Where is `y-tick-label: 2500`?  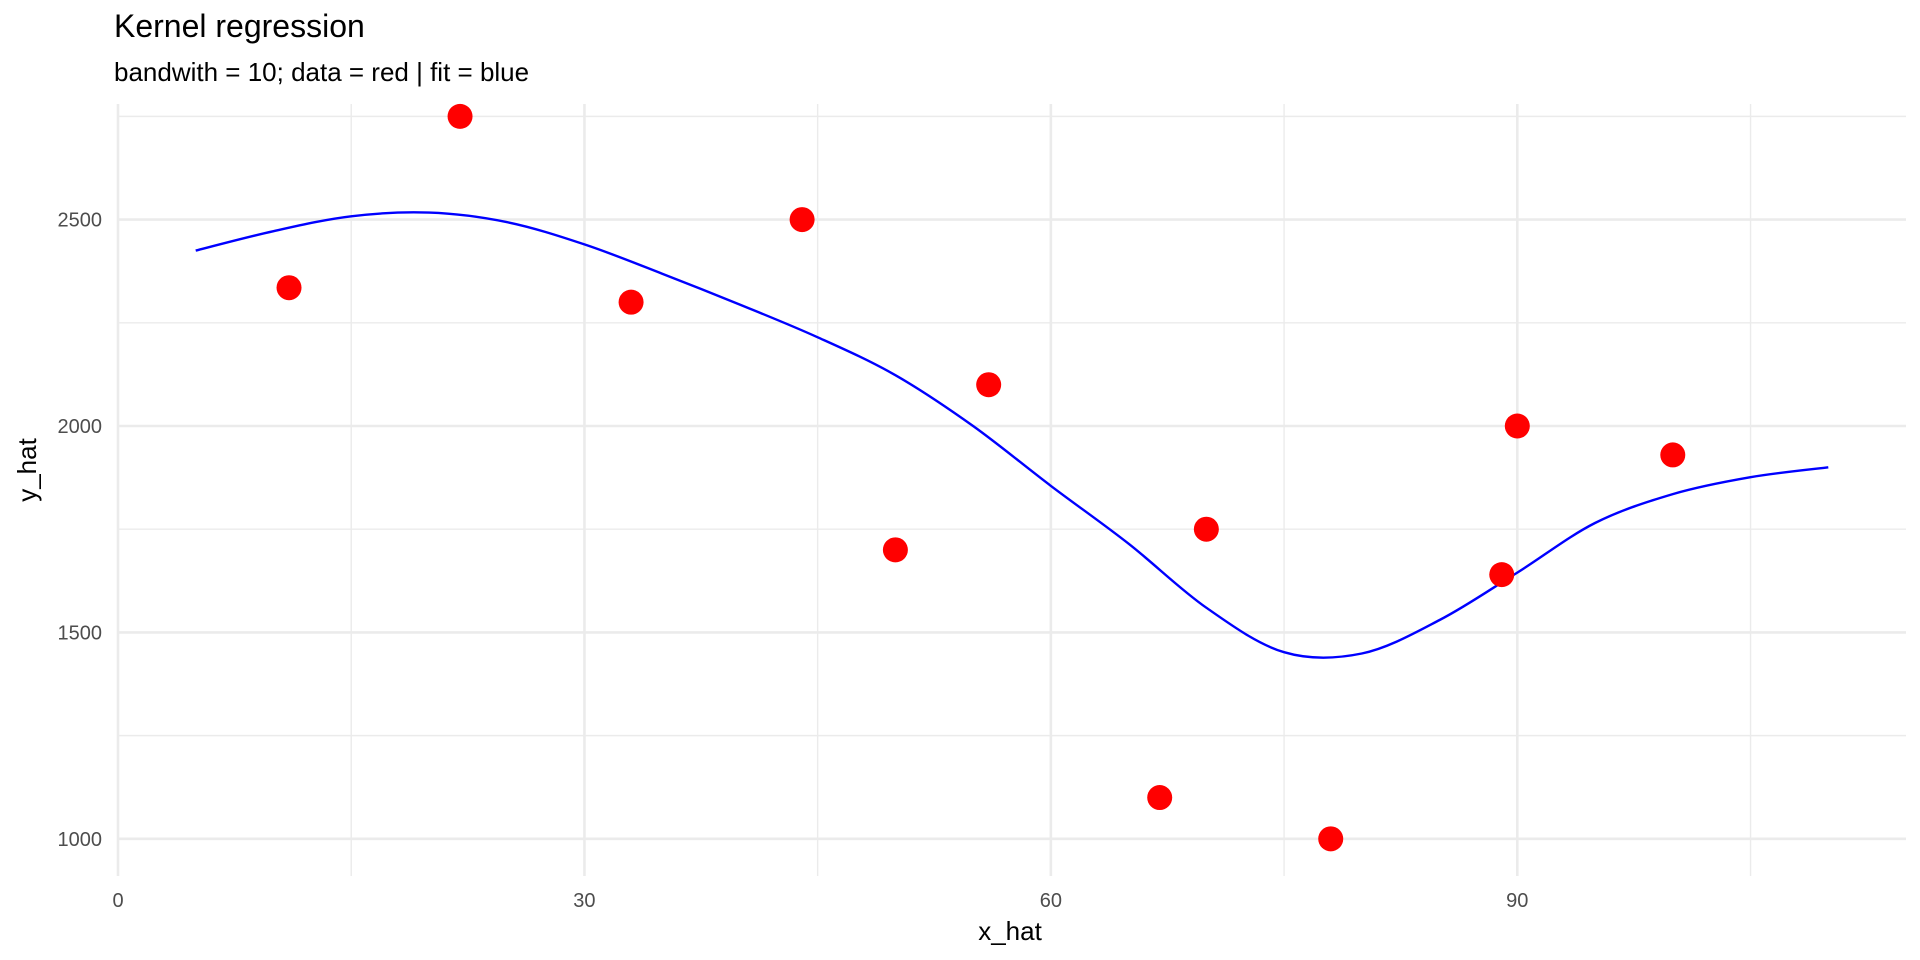
y-tick-label: 2500 is located at coordinates (80, 221).